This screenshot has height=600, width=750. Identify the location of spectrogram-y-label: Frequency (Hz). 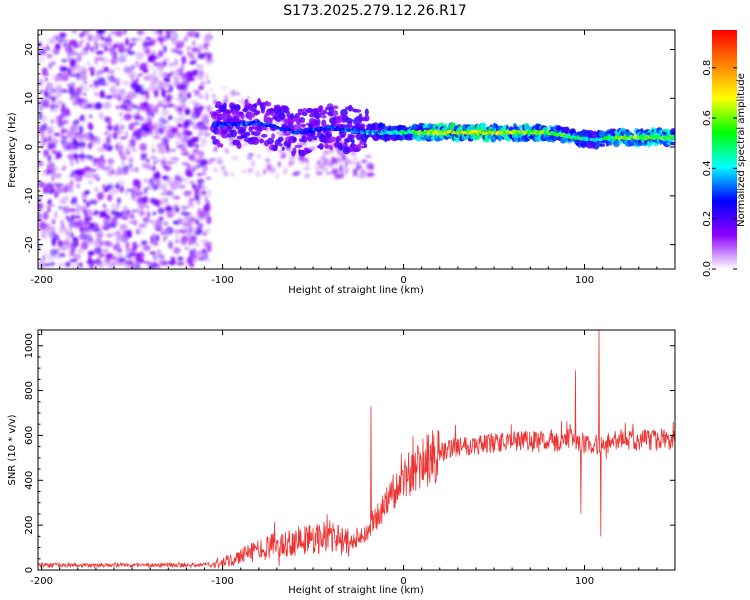
(12, 150).